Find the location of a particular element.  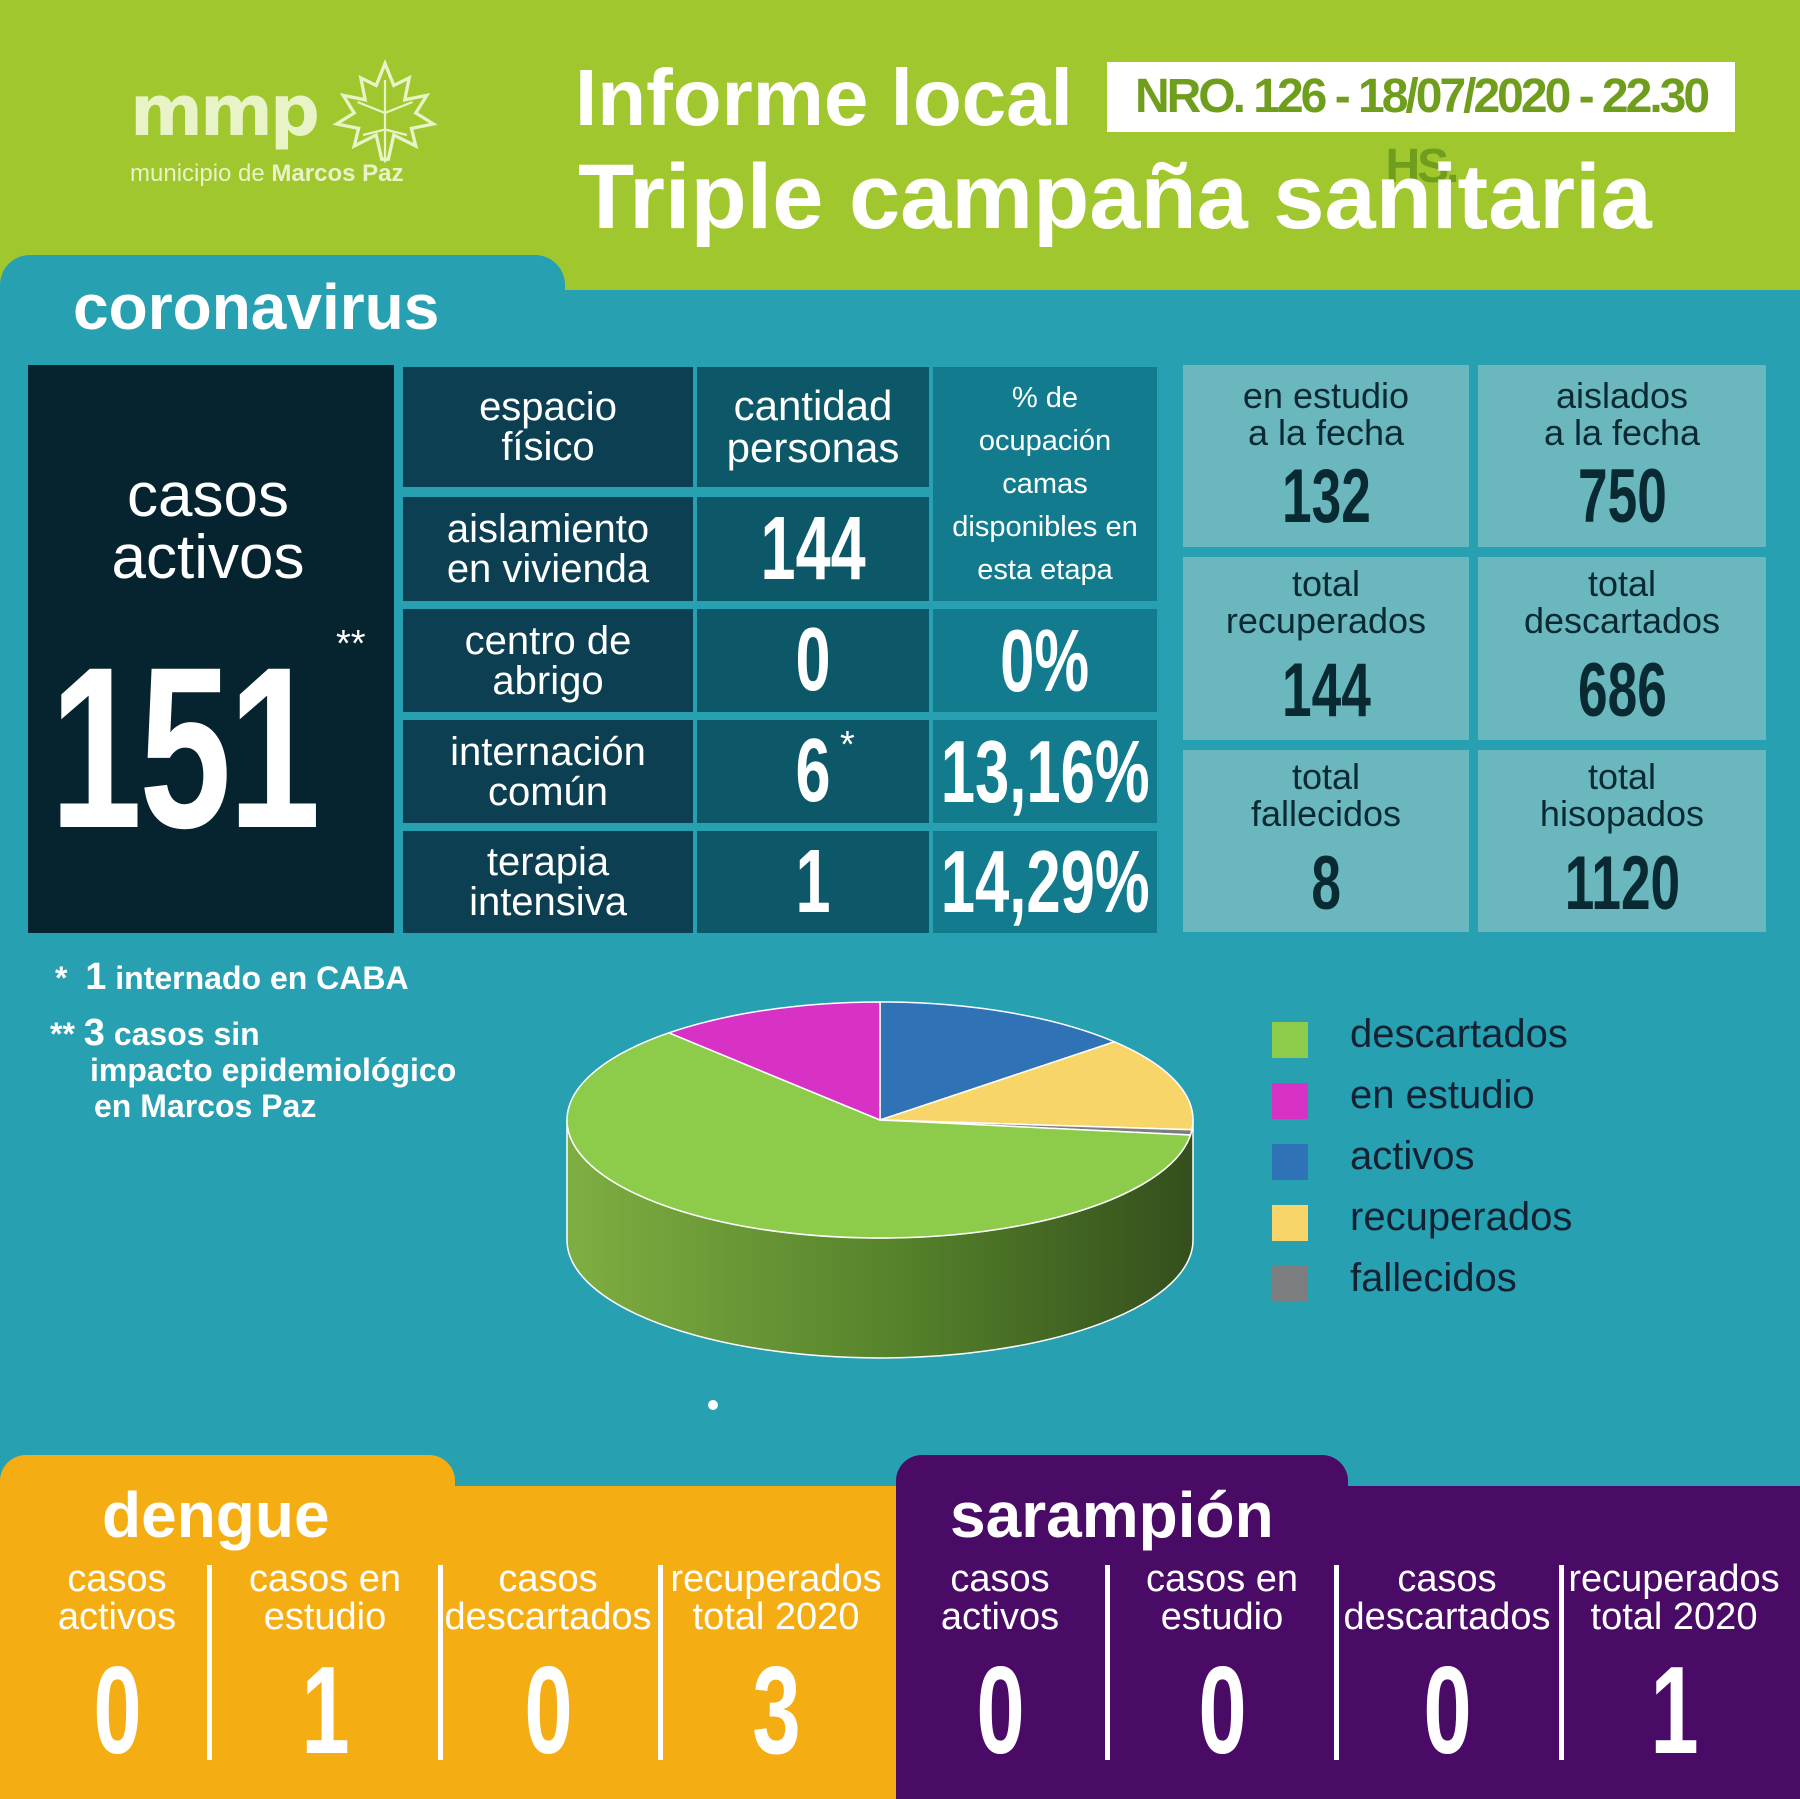

note1-number: 1 is located at coordinates (96, 977).